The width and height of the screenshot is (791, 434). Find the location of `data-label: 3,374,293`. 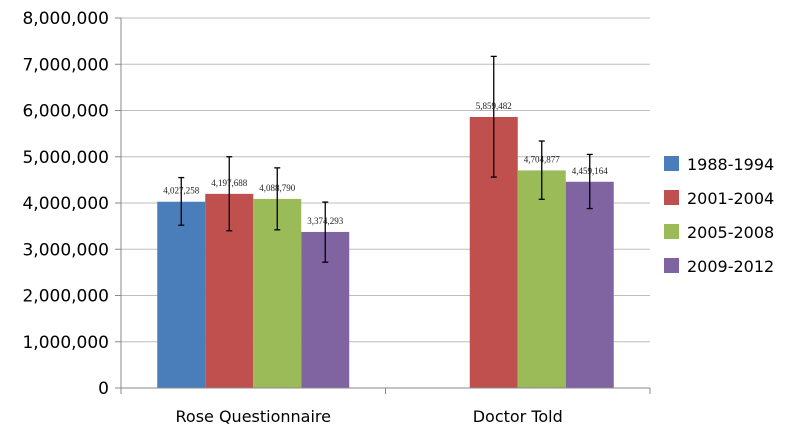

data-label: 3,374,293 is located at coordinates (325, 221).